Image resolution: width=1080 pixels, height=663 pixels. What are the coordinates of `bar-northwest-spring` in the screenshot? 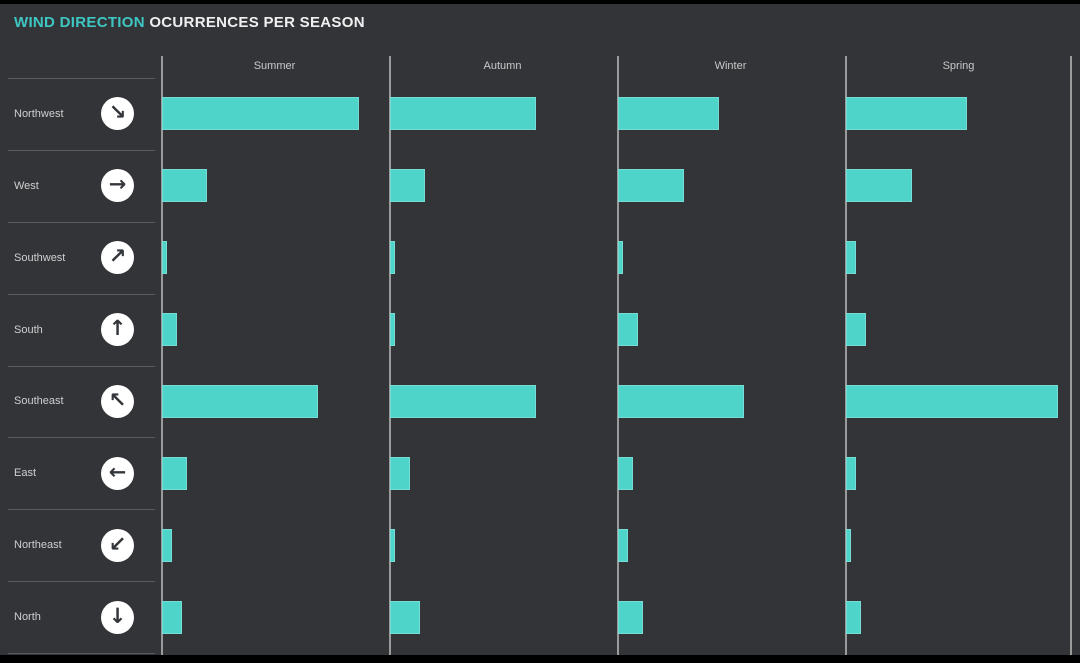 It's located at (907, 114).